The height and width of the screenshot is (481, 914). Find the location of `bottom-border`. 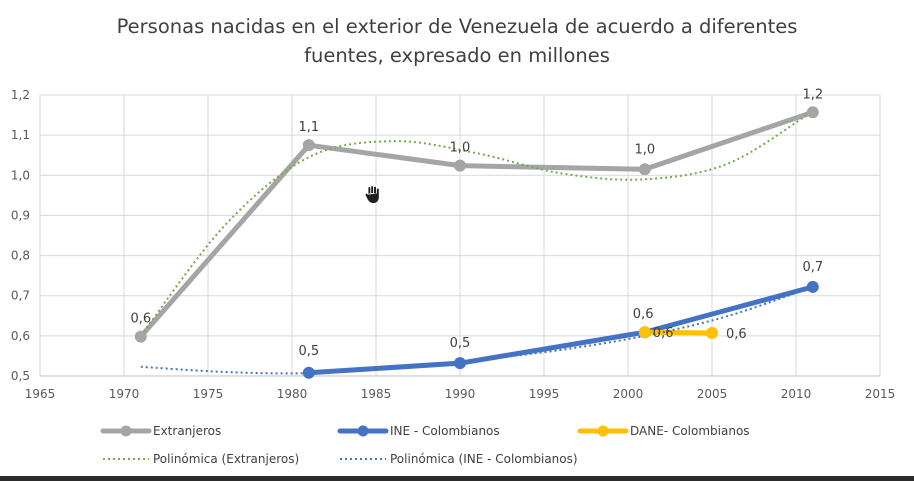

bottom-border is located at coordinates (457, 478).